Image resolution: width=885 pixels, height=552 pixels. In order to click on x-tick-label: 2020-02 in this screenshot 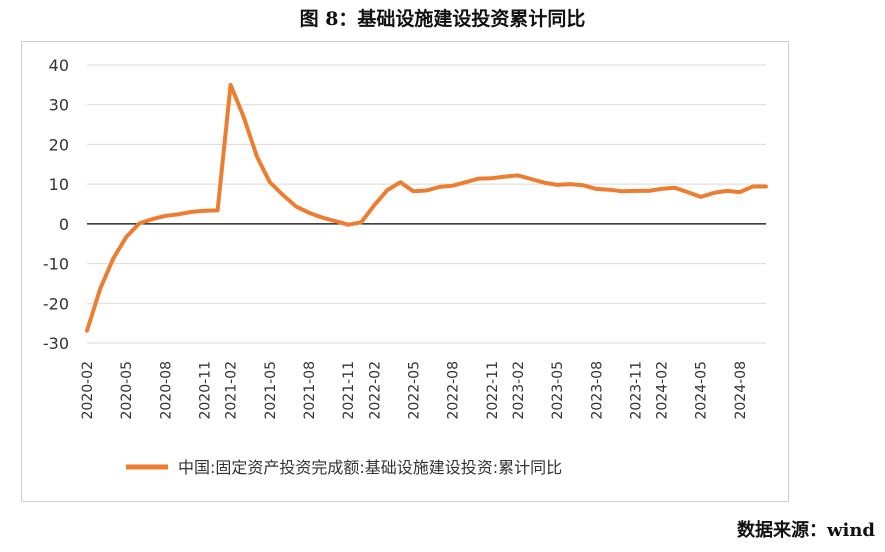, I will do `click(88, 390)`.